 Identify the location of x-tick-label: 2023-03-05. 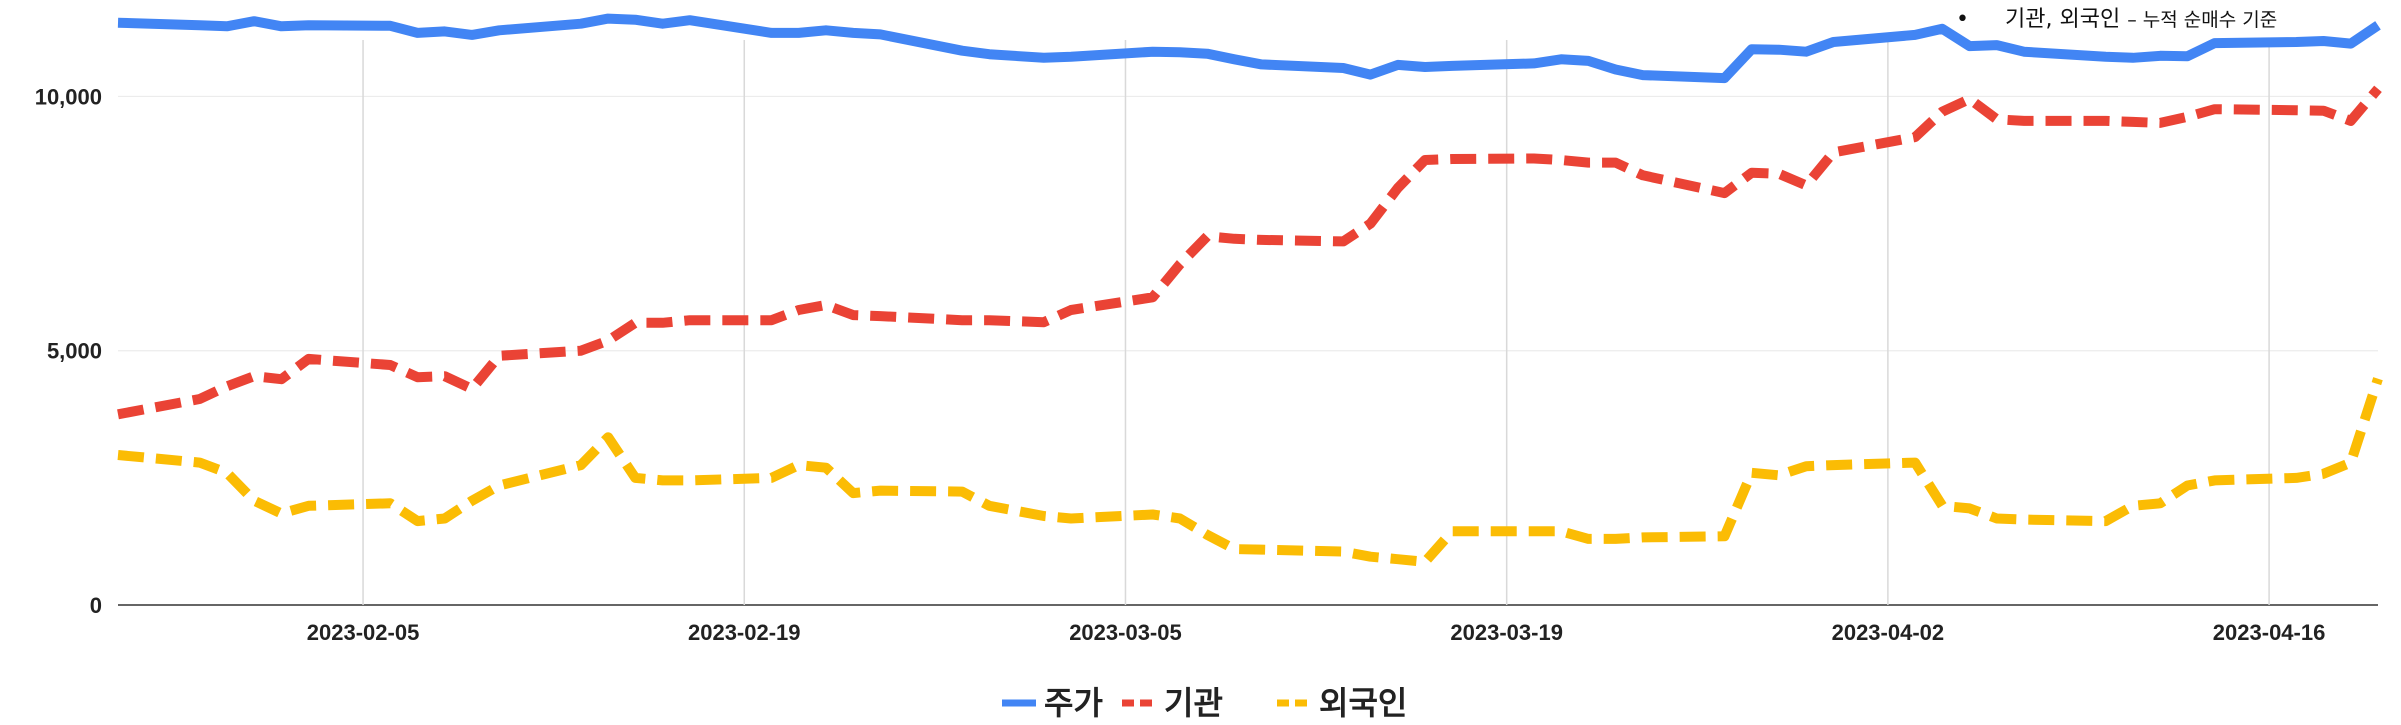
(1125, 632).